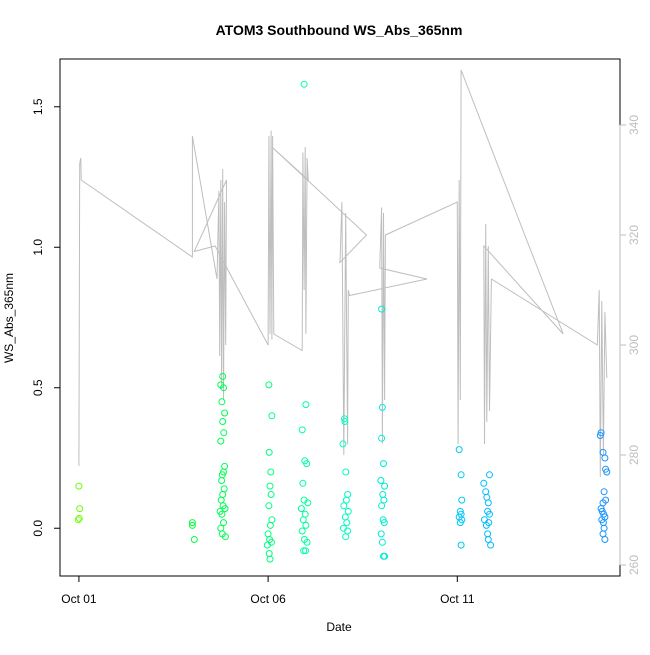 Image resolution: width=650 pixels, height=655 pixels. What do you see at coordinates (79, 599) in the screenshot?
I see `x-tick-label: Oct 01` at bounding box center [79, 599].